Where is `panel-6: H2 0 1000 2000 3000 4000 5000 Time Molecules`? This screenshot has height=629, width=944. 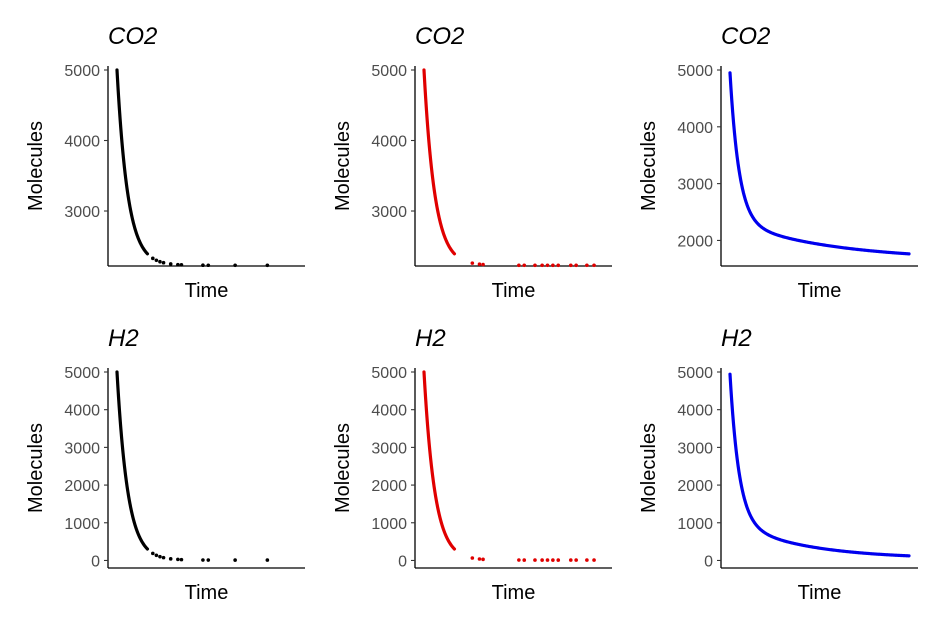
panel-6: H2 0 1000 2000 3000 4000 5000 Time Molecules is located at coordinates (778, 464).